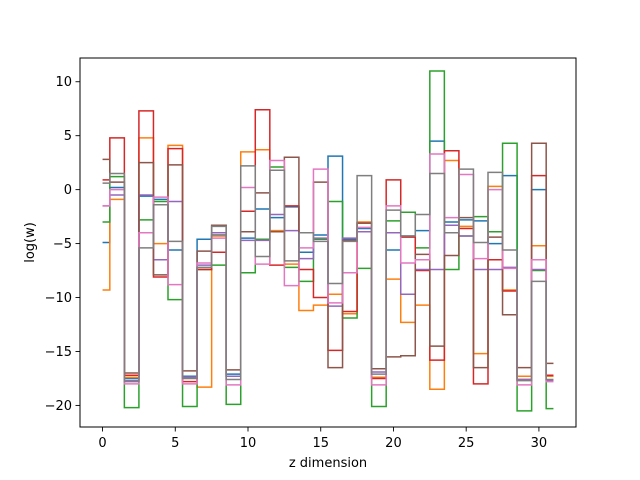 The image size is (640, 480). I want to click on x-tick-label: 5, so click(175, 443).